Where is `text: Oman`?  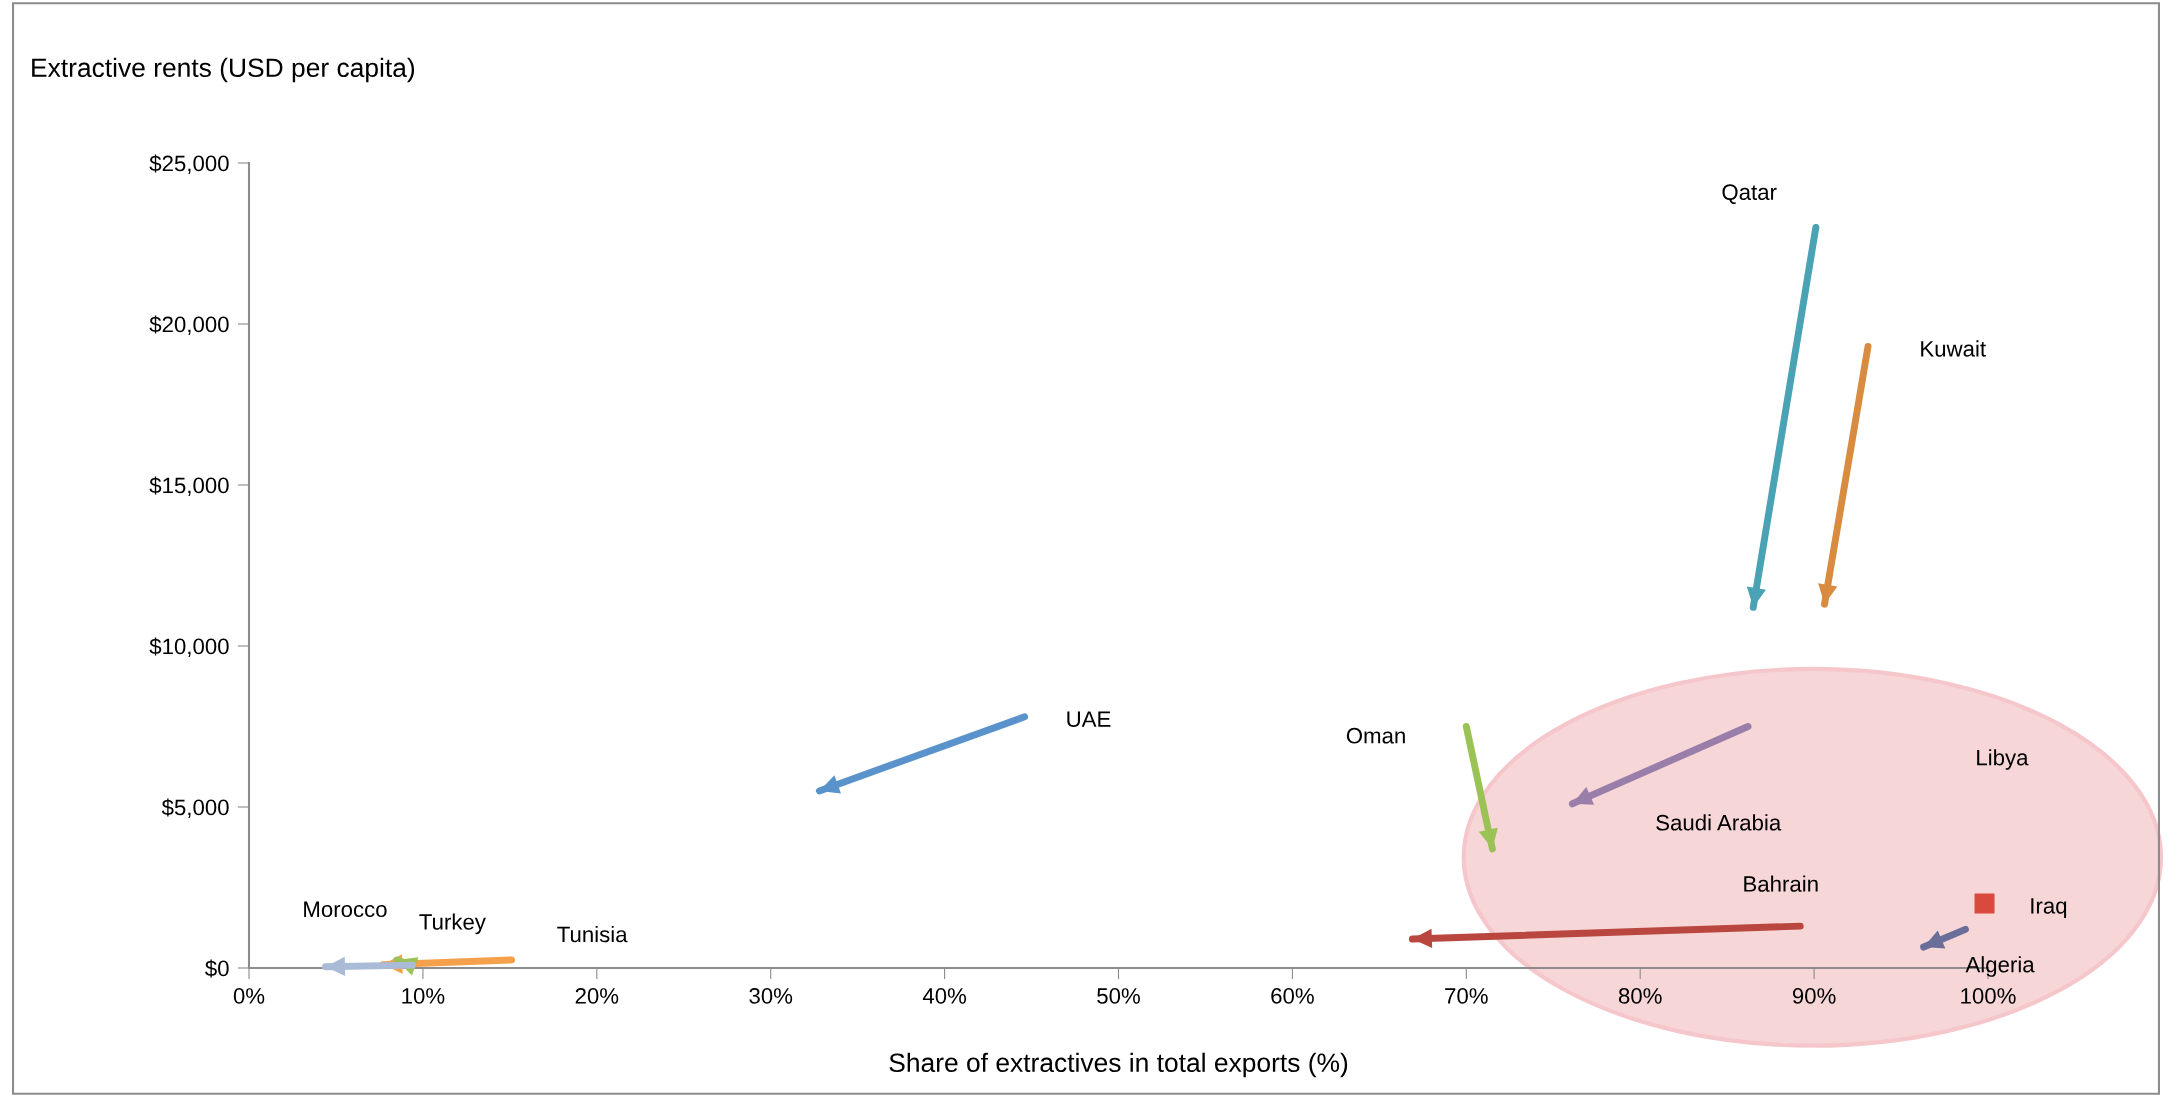 text: Oman is located at coordinates (1375, 735).